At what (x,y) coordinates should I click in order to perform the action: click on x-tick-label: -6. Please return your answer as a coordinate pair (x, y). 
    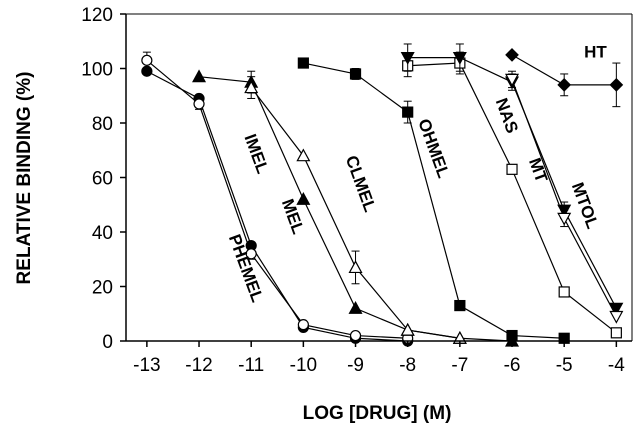
    Looking at the image, I should click on (512, 365).